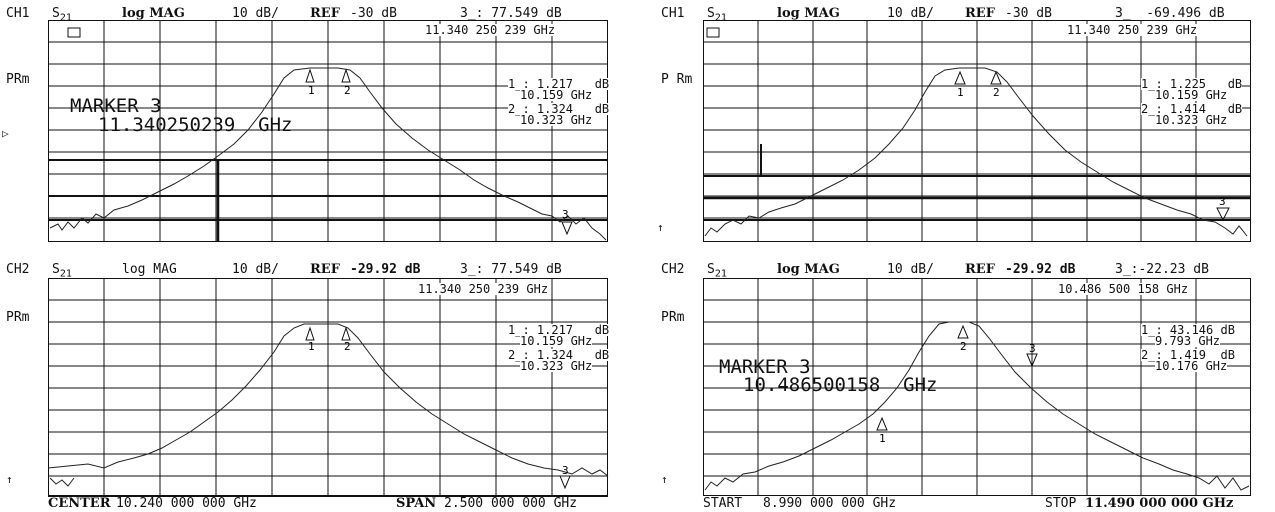 The image size is (1275, 512). I want to click on marker-freq: 10.486 500 158 GHz, so click(1123, 289).